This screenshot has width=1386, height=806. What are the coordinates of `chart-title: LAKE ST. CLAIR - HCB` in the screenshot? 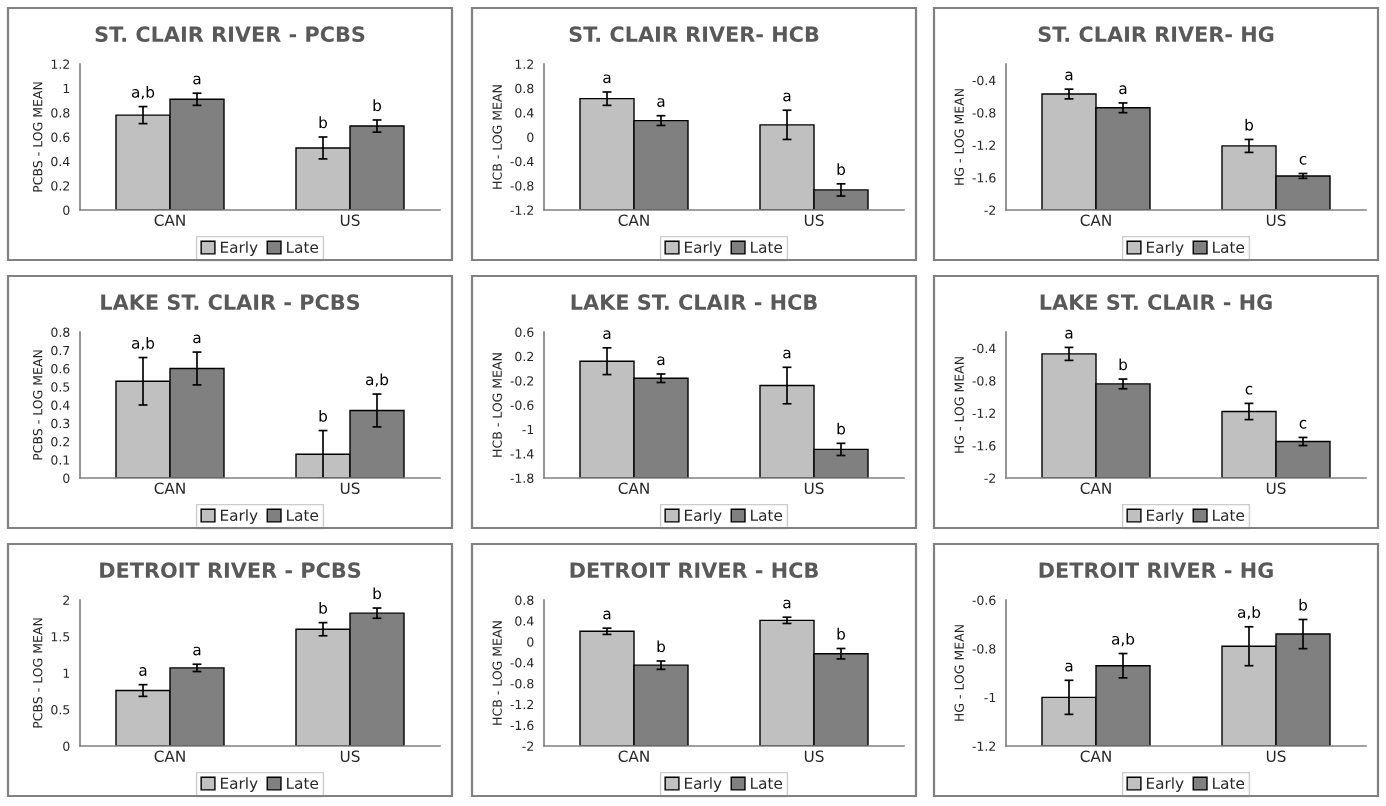 It's located at (694, 302).